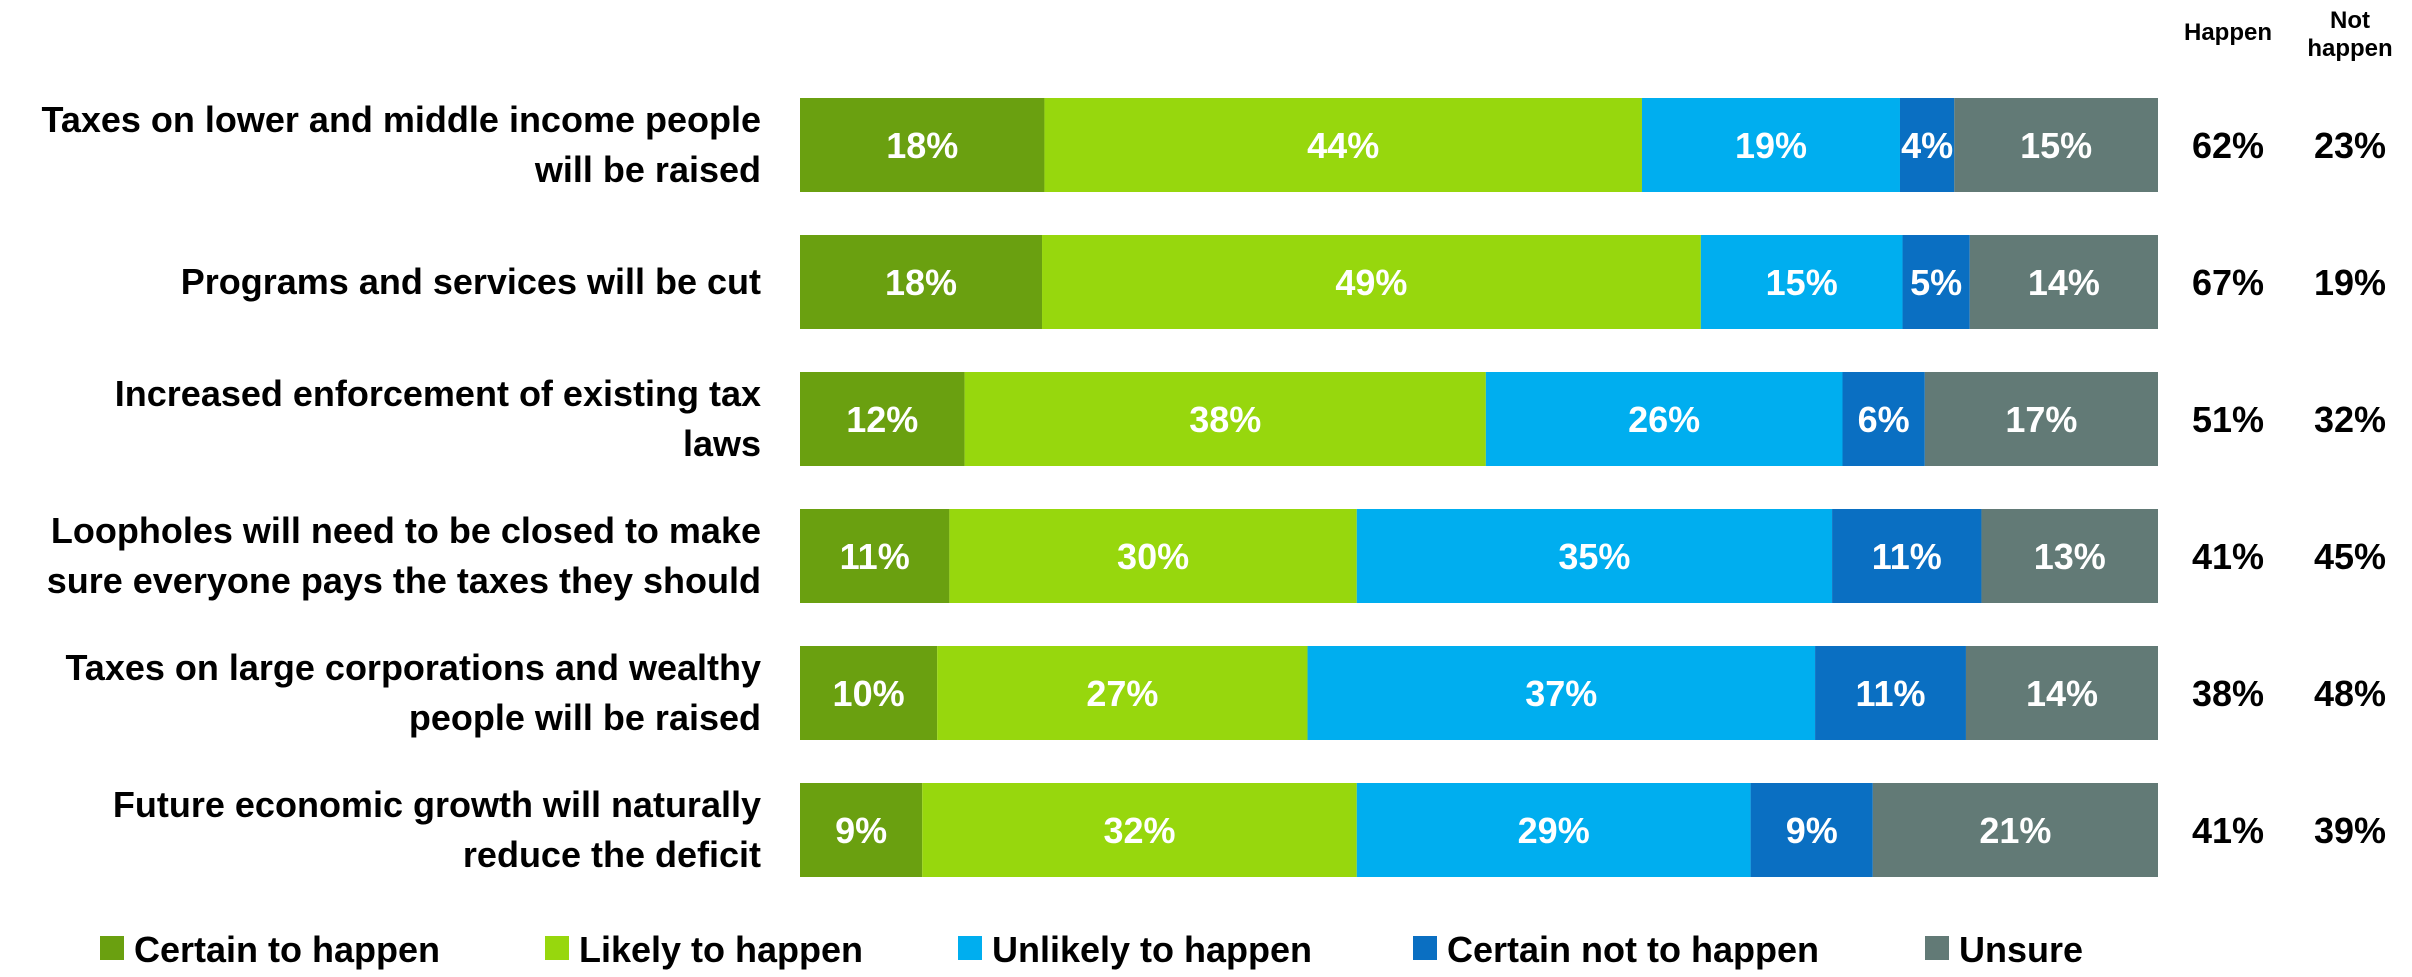 Image resolution: width=2412 pixels, height=977 pixels. What do you see at coordinates (287, 949) in the screenshot?
I see `legend-label: Certain to happen` at bounding box center [287, 949].